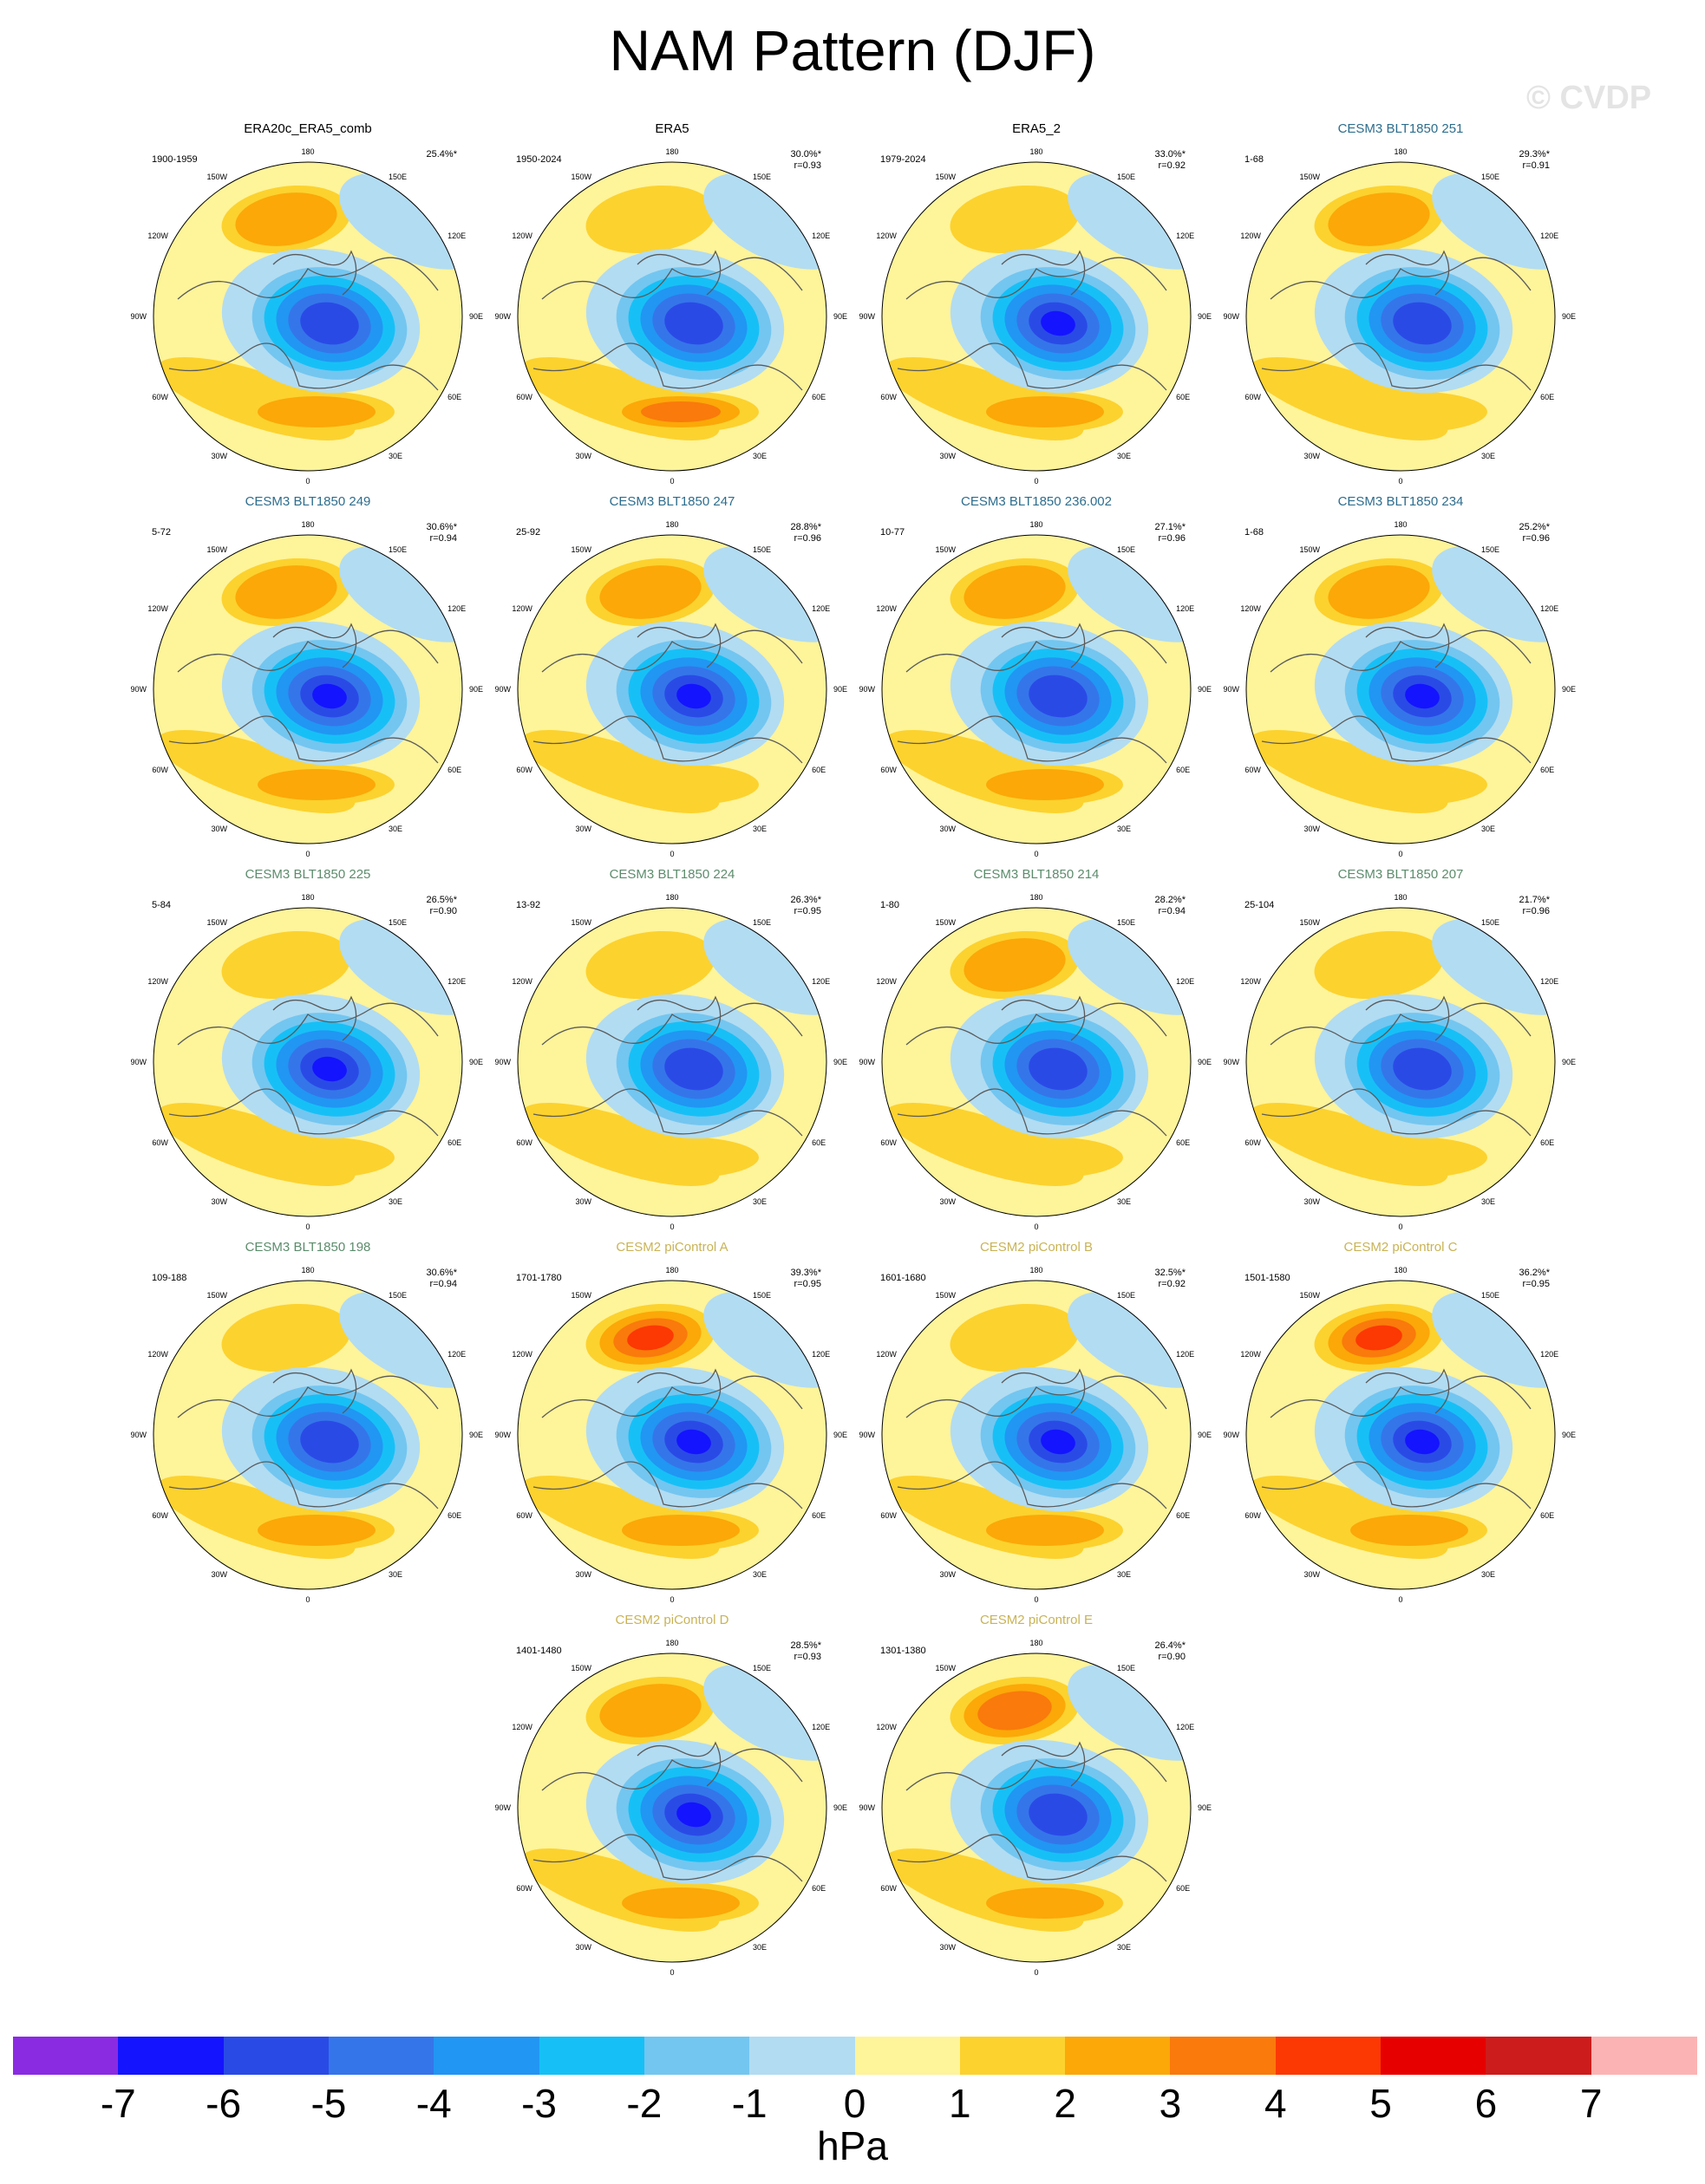 The image size is (1705, 2184). I want to click on panel-title: CESM3 BLT1850 198, so click(308, 1247).